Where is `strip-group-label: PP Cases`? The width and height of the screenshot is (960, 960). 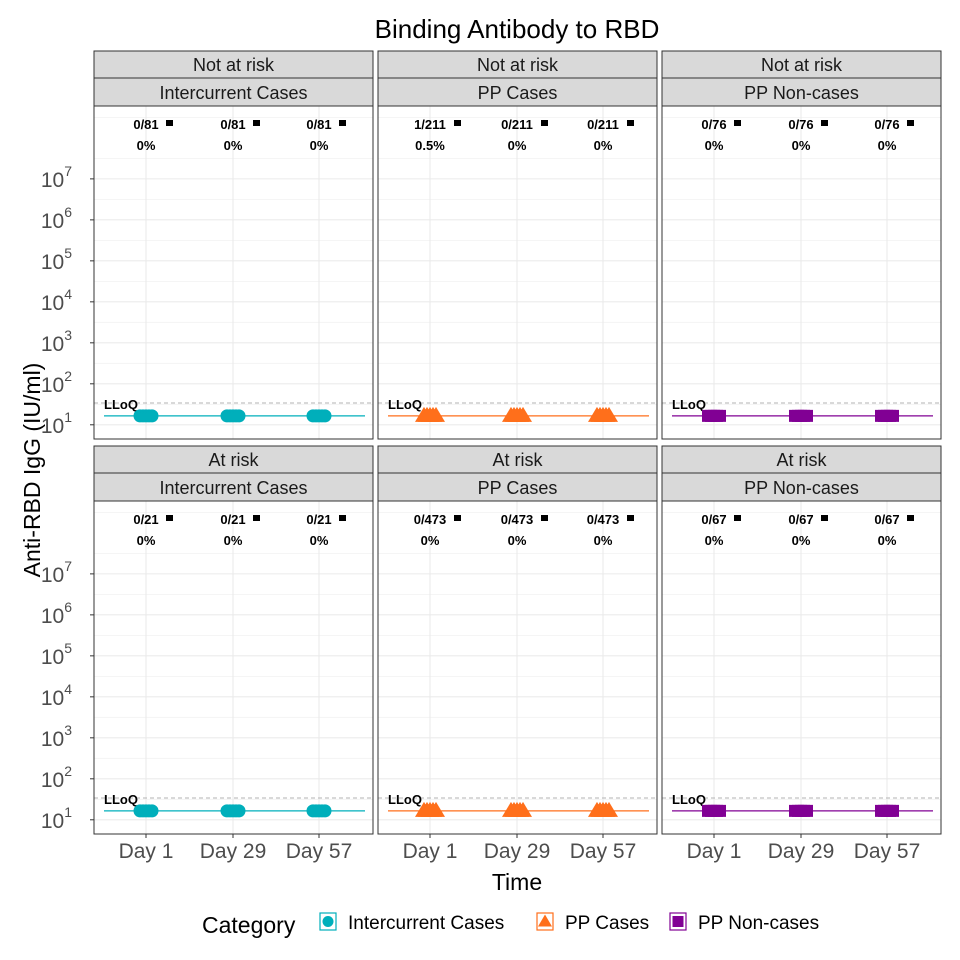
strip-group-label: PP Cases is located at coordinates (518, 93).